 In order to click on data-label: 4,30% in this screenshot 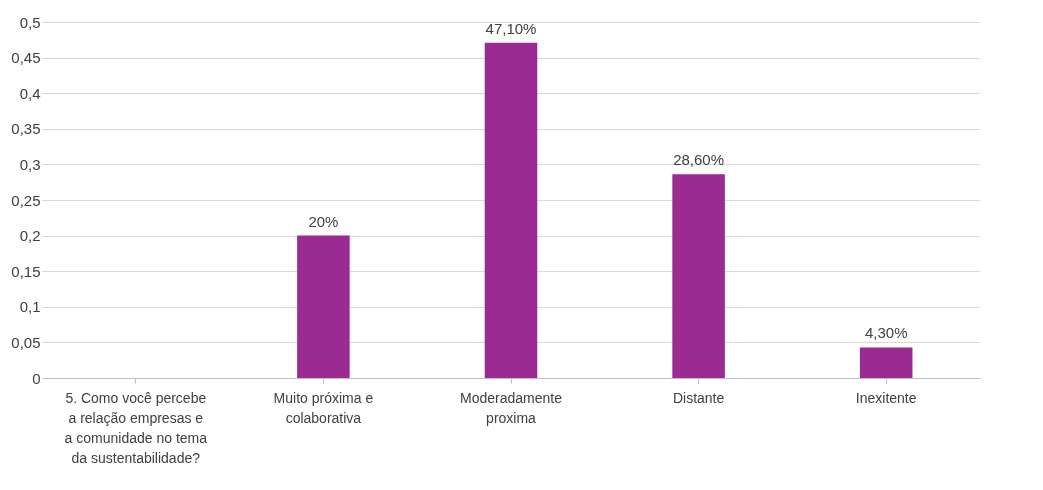, I will do `click(886, 333)`.